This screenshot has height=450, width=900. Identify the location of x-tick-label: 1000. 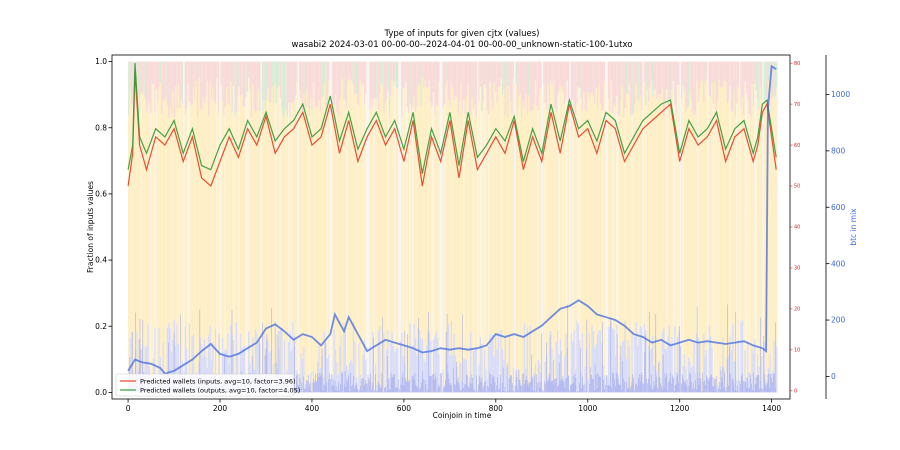
(587, 408).